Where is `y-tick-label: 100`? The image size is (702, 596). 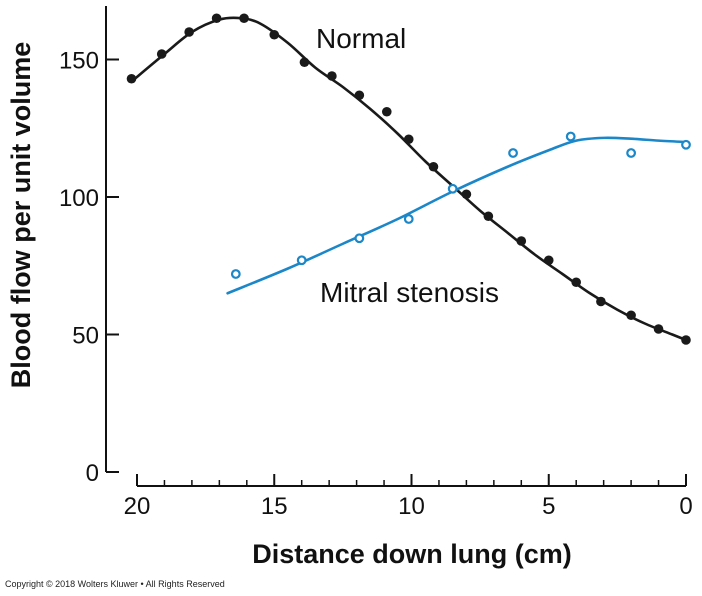 y-tick-label: 100 is located at coordinates (79, 198).